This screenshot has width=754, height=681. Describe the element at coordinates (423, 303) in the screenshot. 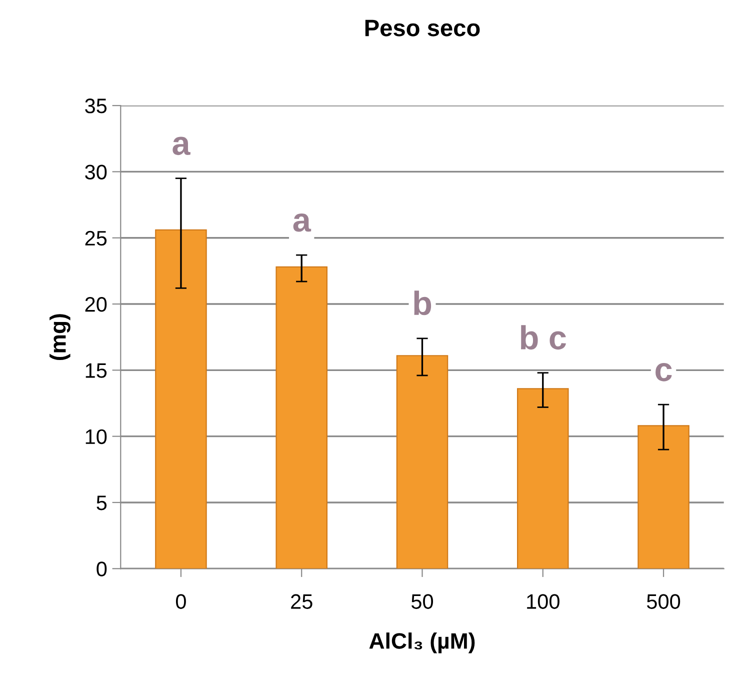

I see `annotation: b` at that location.